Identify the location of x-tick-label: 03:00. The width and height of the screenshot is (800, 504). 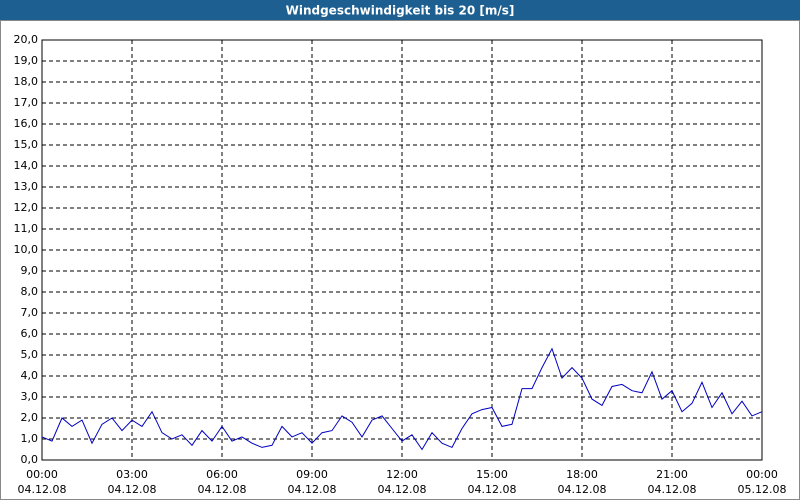
(132, 474).